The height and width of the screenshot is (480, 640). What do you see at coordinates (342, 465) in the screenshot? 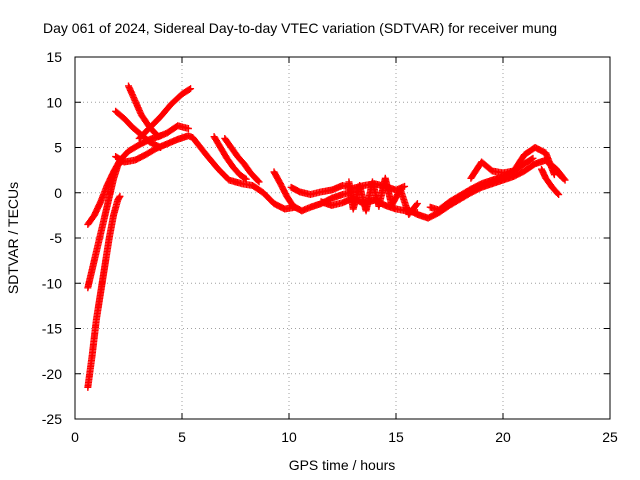
I see `x-axis-label: GPS time / hours` at bounding box center [342, 465].